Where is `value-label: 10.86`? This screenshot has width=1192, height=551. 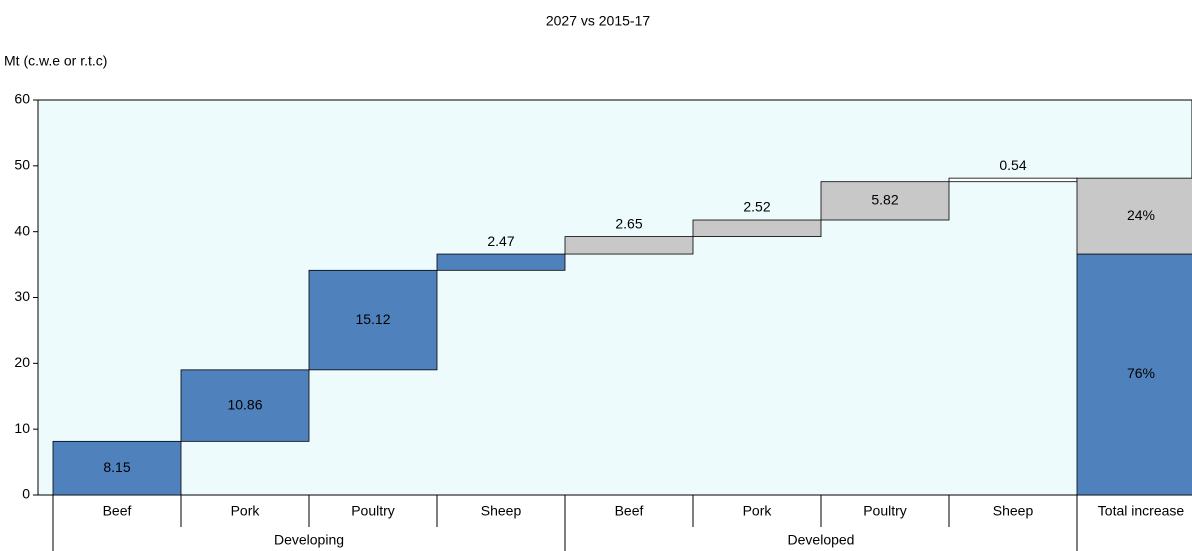 value-label: 10.86 is located at coordinates (244, 404).